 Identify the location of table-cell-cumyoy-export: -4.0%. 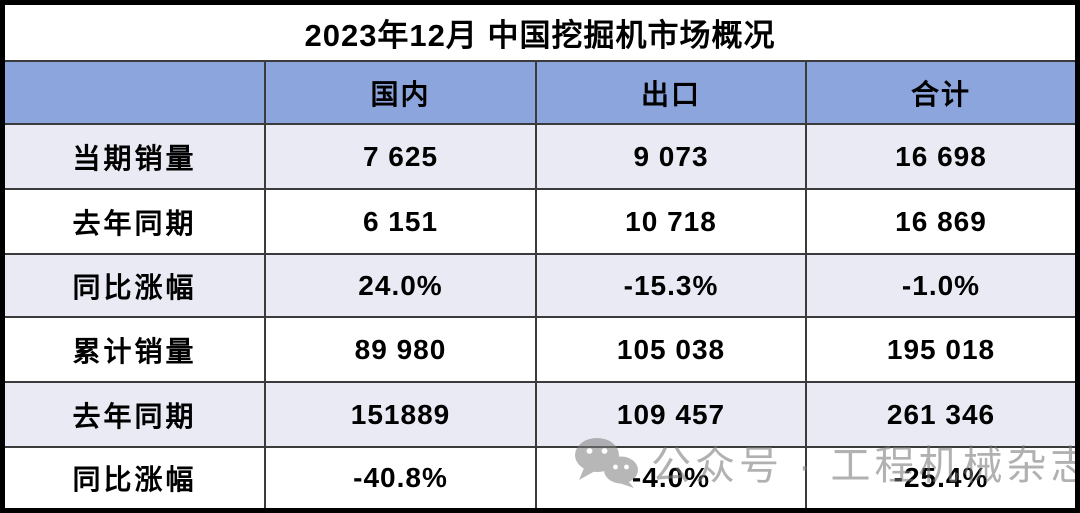
(672, 478).